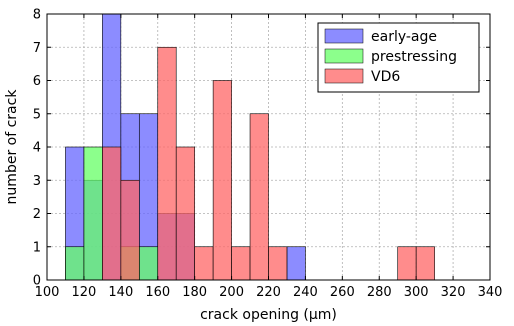  I want to click on legend: early-age prestressing VD6, so click(398, 57).